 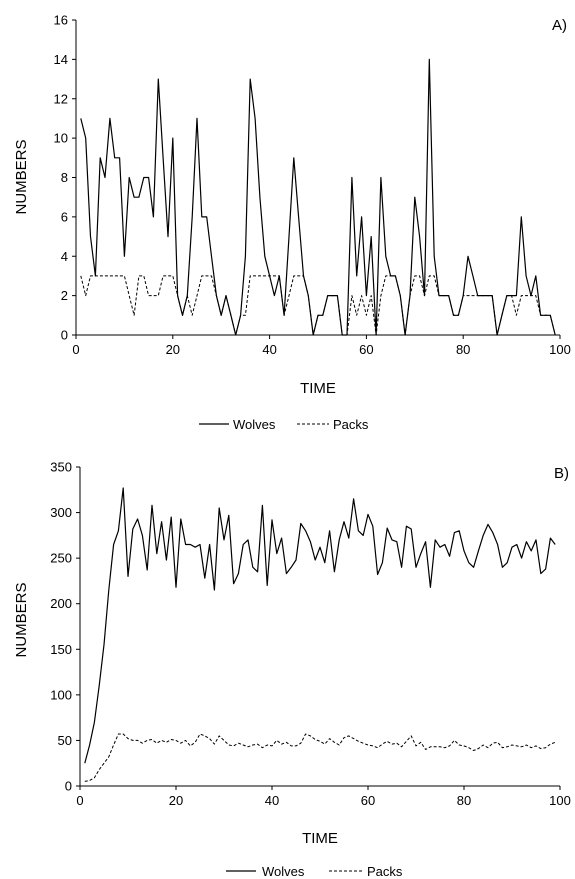 I want to click on y-tick-label: 250, so click(x=61, y=558).